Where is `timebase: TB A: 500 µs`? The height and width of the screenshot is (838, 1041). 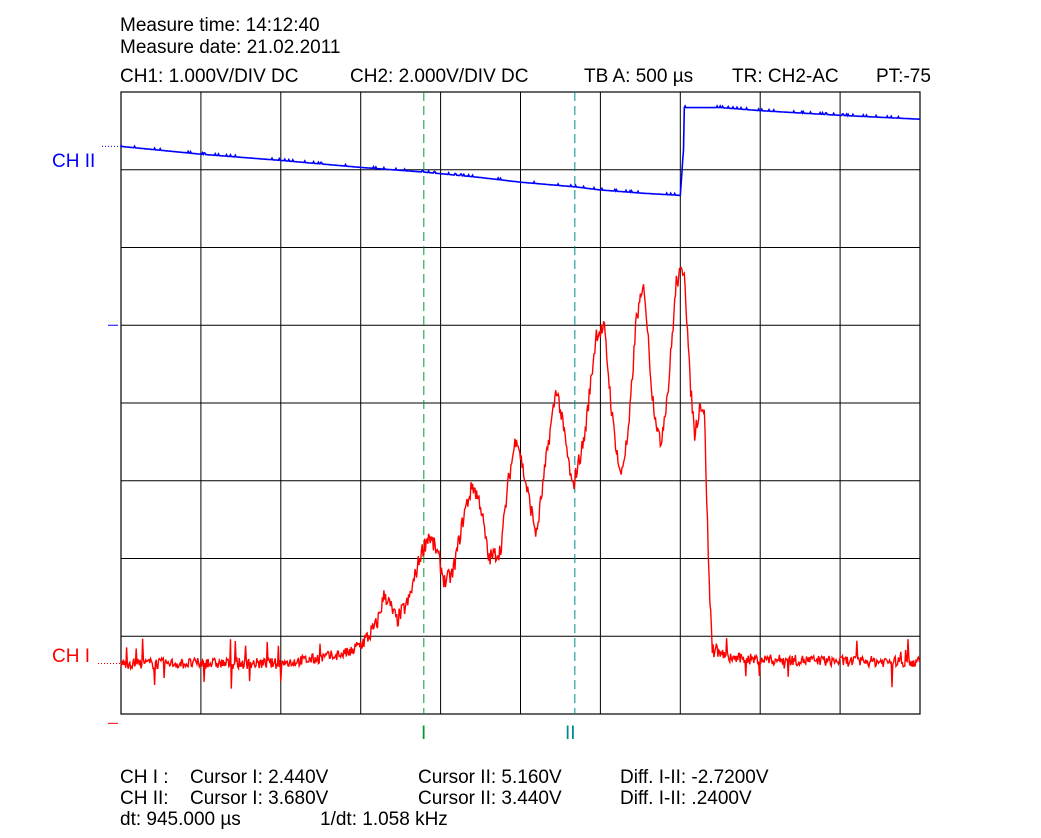
timebase: TB A: 500 µs is located at coordinates (639, 76).